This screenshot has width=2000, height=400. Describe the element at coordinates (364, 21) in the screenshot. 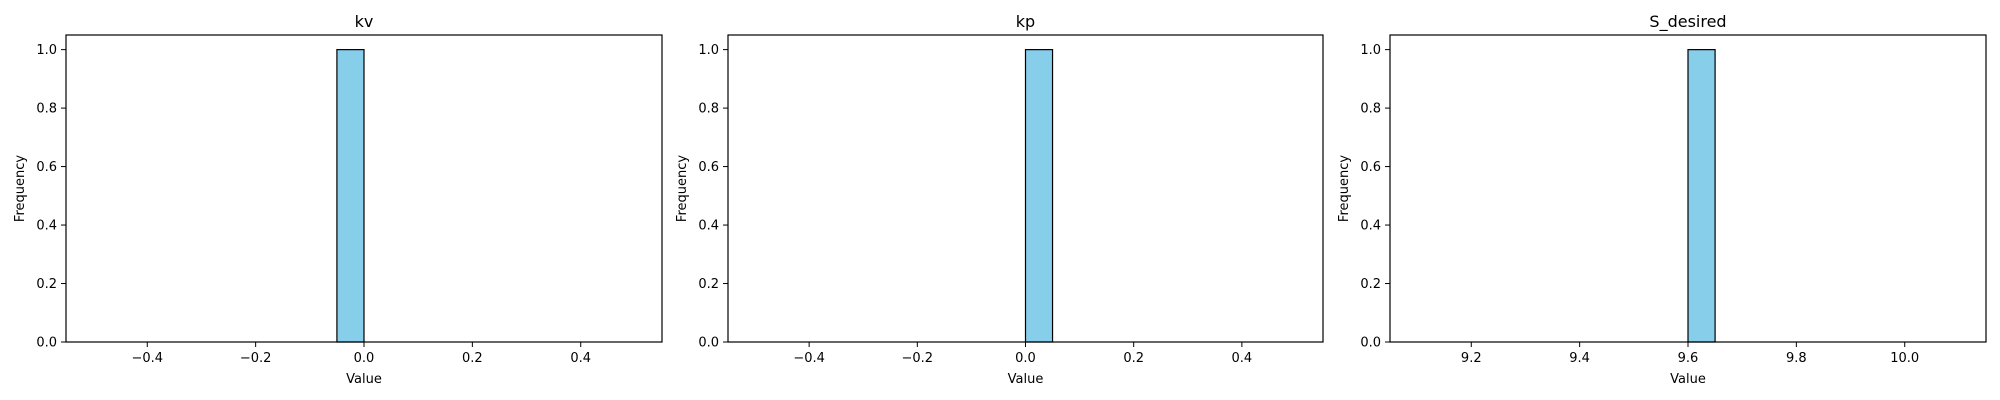

I see `chart-title: kv` at that location.